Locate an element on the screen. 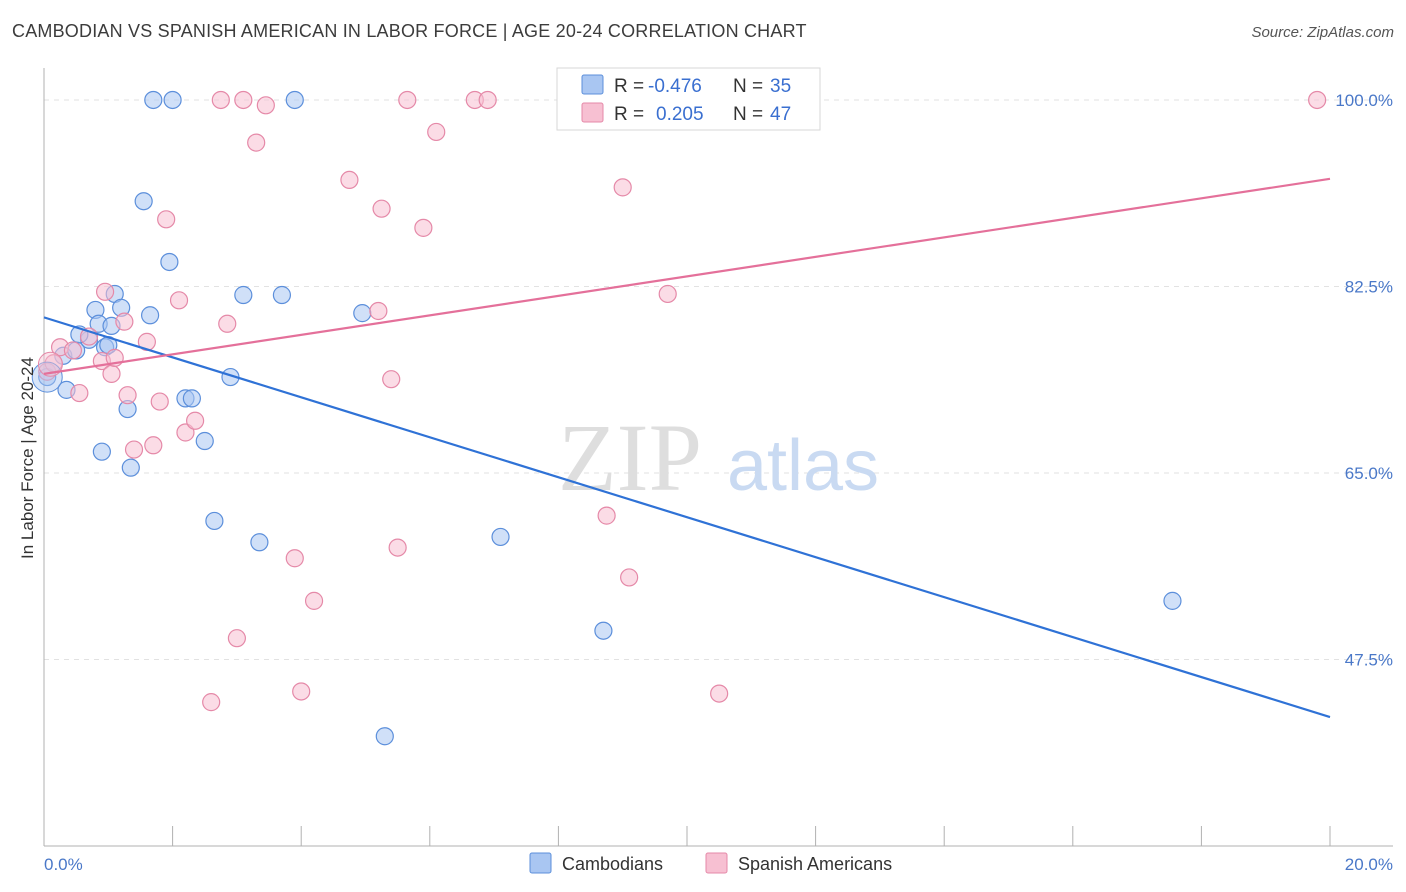 Image resolution: width=1406 pixels, height=892 pixels. legend-swatch-spanish-americans is located at coordinates (592, 112).